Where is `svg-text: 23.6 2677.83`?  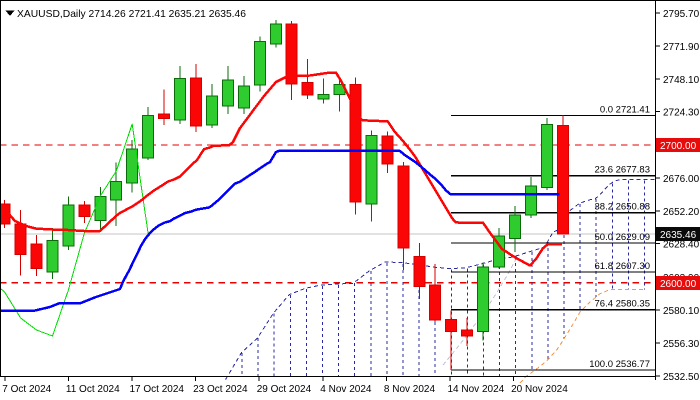 svg-text: 23.6 2677.83 is located at coordinates (622, 170).